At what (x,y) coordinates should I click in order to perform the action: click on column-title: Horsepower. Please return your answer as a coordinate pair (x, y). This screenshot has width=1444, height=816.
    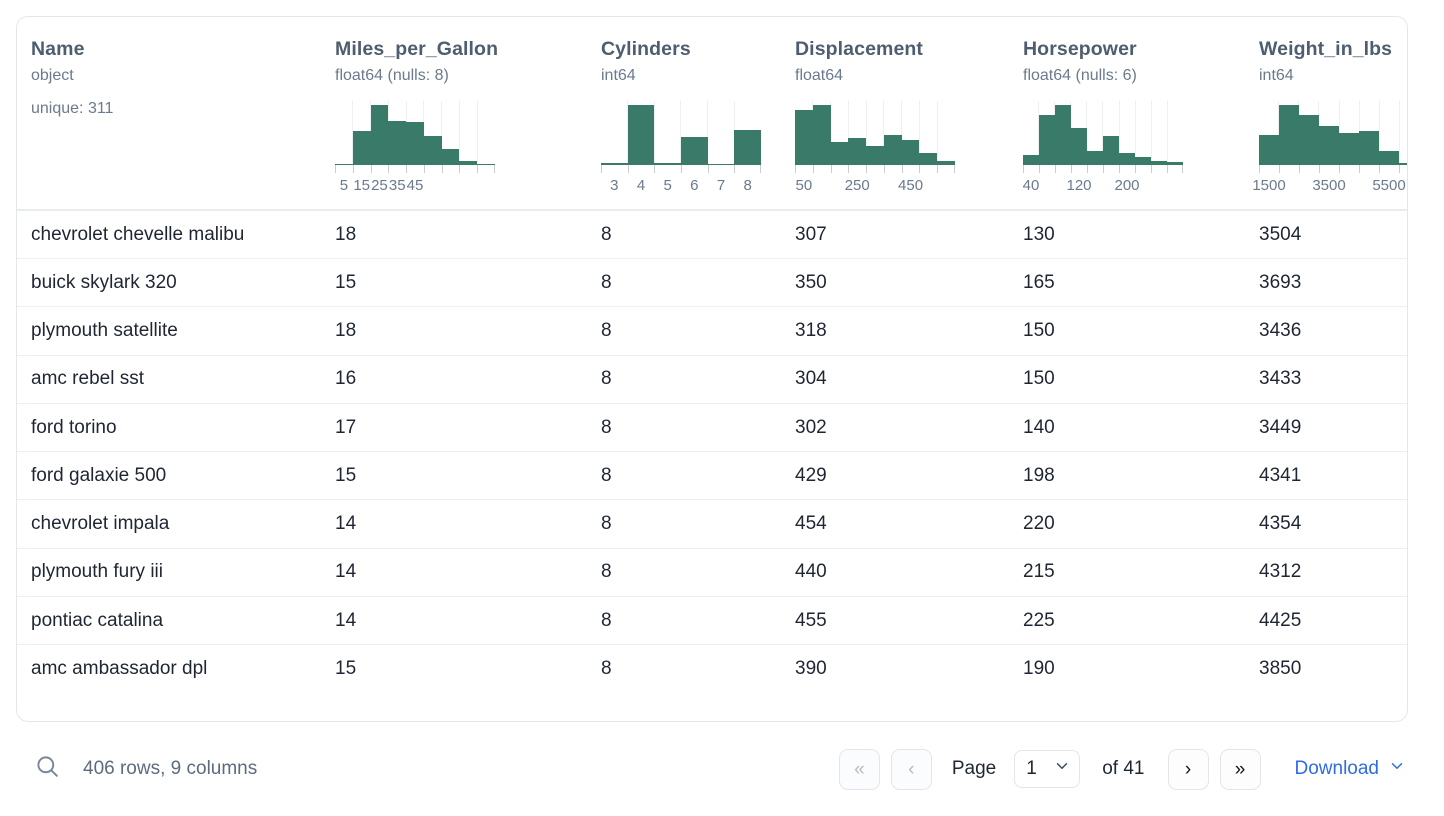
    Looking at the image, I should click on (1080, 49).